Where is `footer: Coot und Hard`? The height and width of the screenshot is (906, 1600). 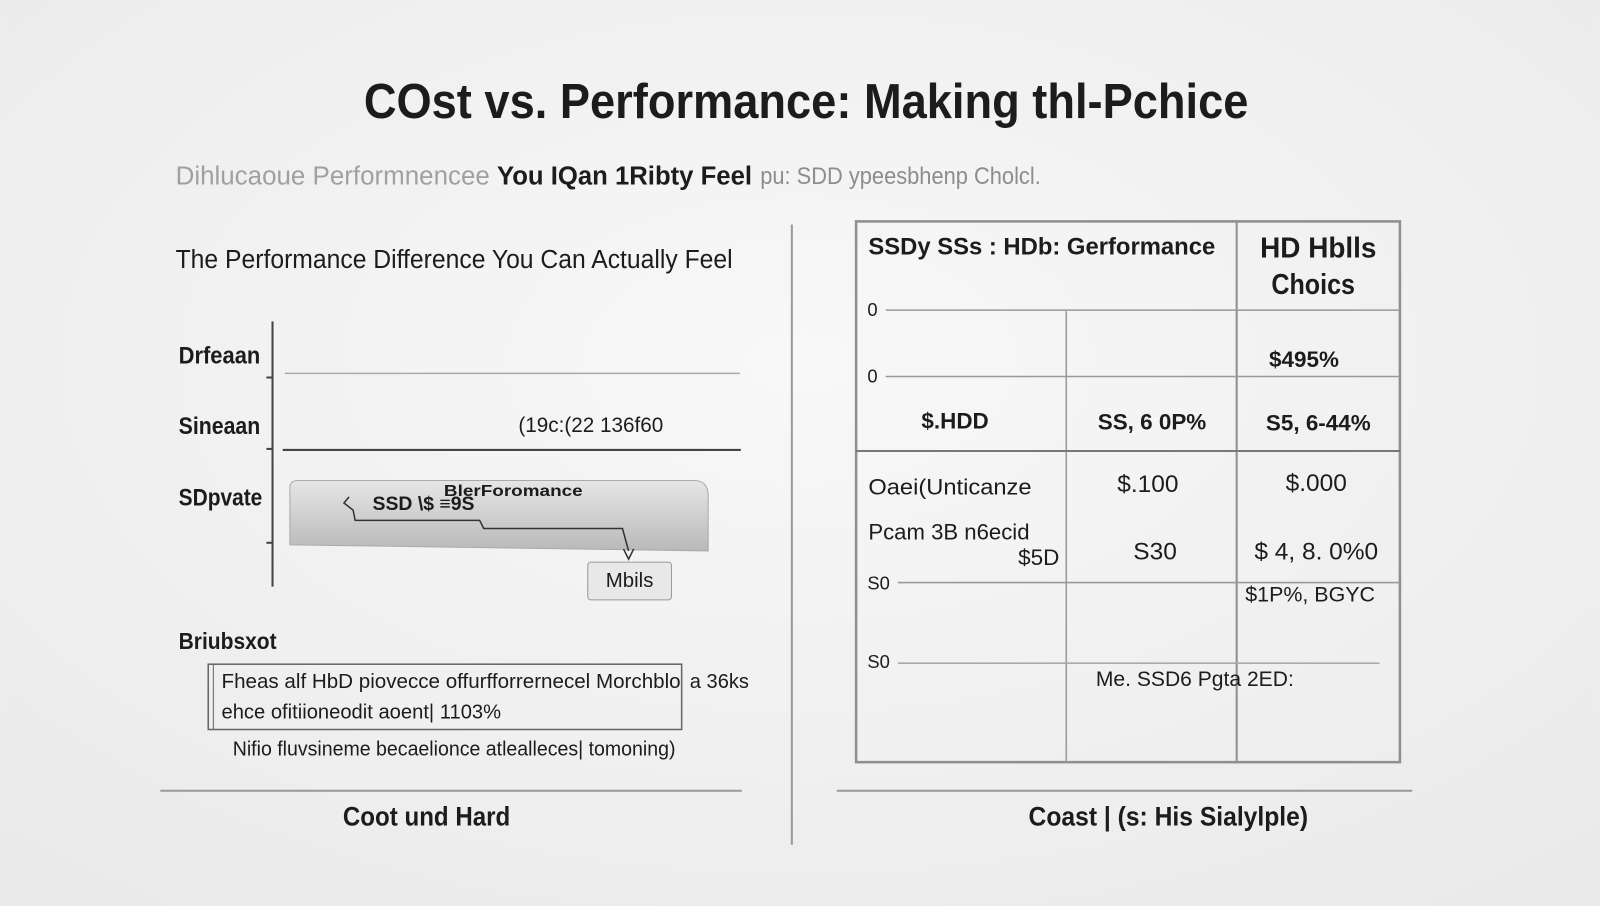 footer: Coot und Hard is located at coordinates (426, 816).